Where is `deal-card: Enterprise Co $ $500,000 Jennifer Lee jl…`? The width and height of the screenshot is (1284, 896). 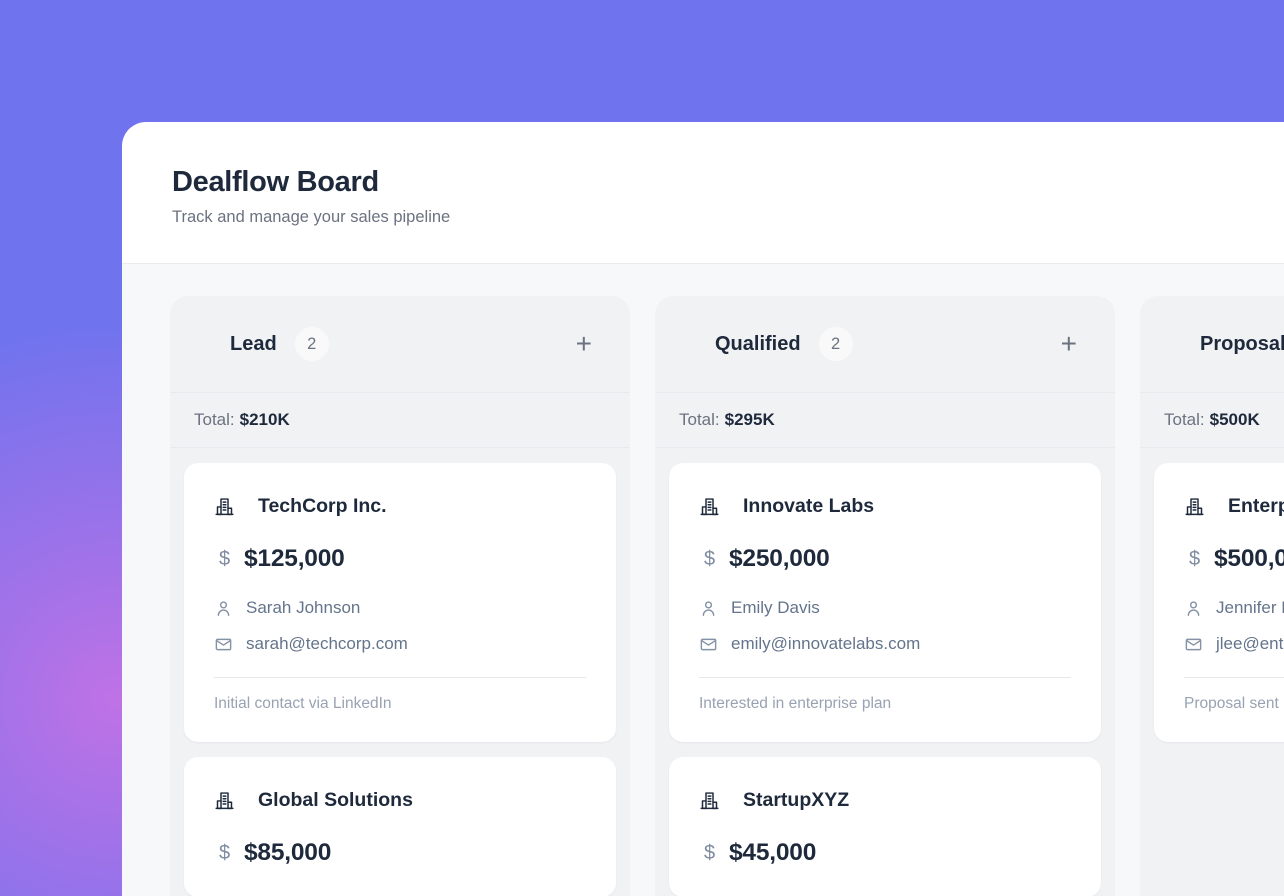 deal-card: Enterprise Co $ $500,000 Jennifer Lee jl… is located at coordinates (1219, 602).